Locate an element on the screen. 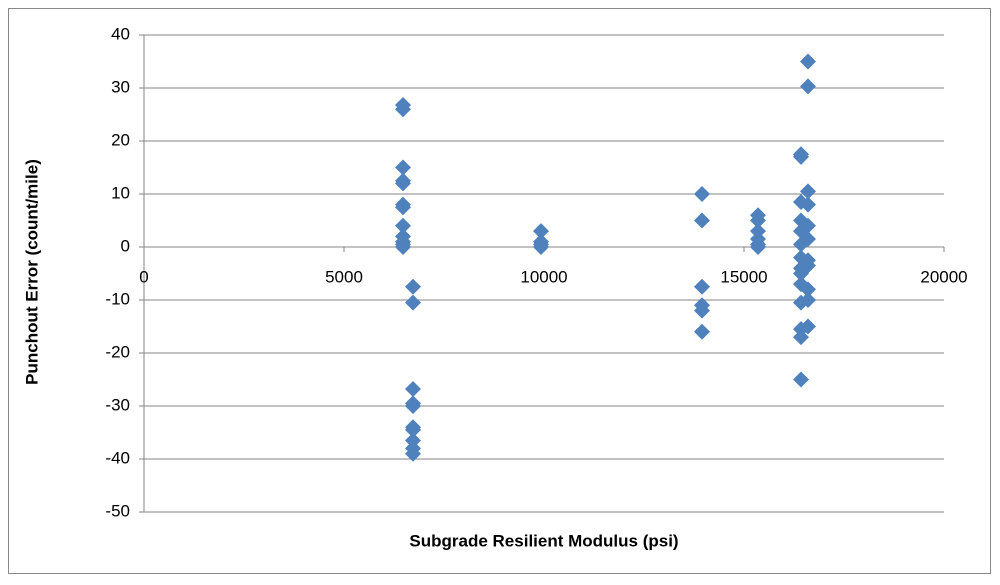  y-tick-label: 30 is located at coordinates (120, 86).